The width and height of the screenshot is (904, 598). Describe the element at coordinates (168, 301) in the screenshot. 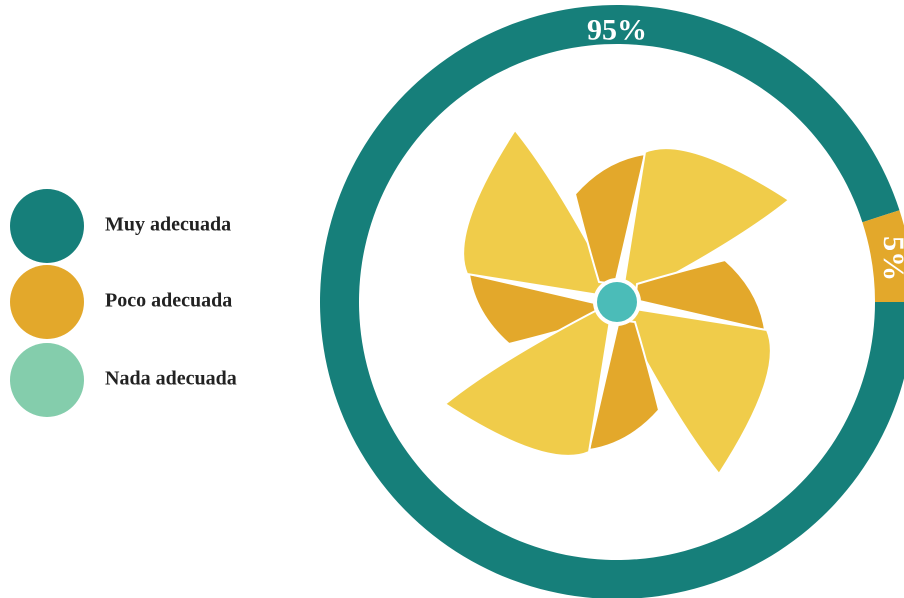

I see `legend-label: Poco adecuada` at that location.